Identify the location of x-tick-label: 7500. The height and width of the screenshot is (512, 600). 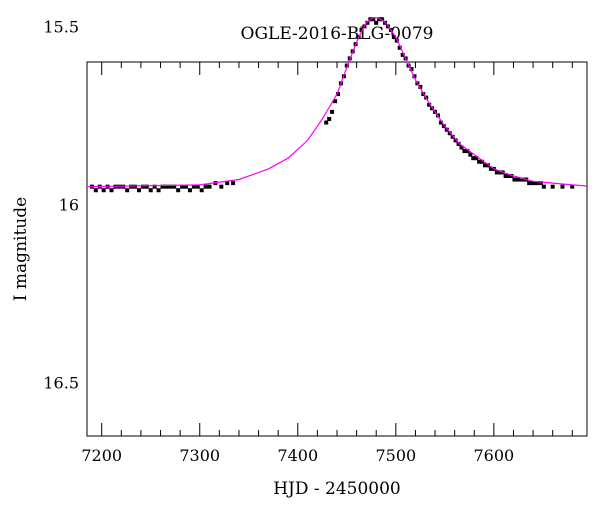
(395, 455).